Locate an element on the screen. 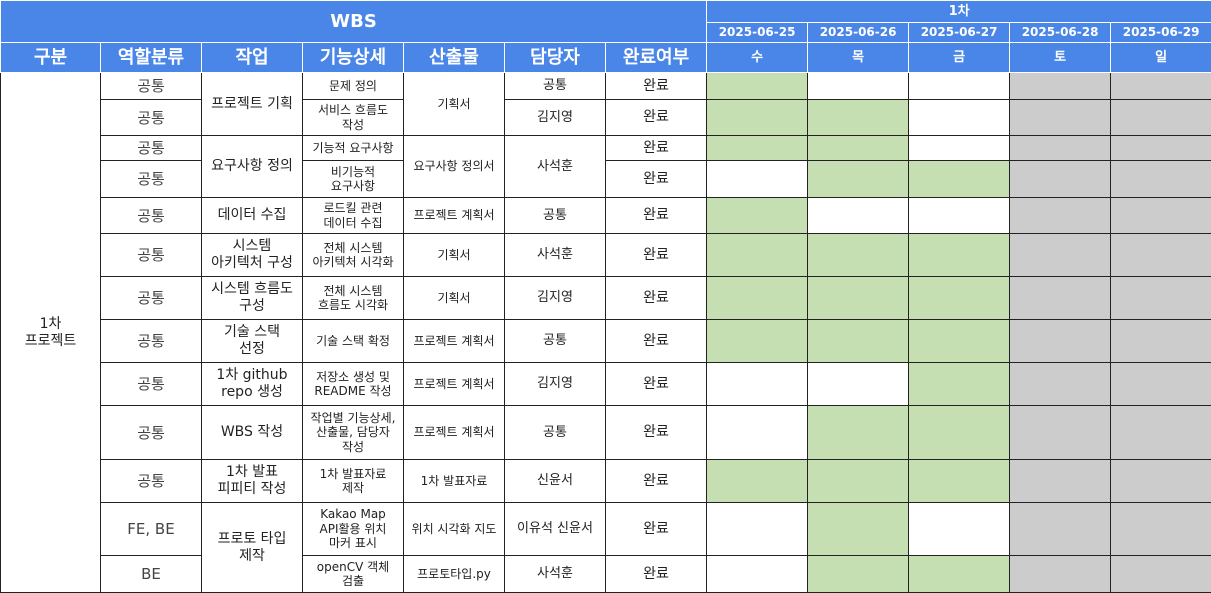 This screenshot has height=593, width=1211. detail-cell: 기술 스택 확정 is located at coordinates (353, 341).